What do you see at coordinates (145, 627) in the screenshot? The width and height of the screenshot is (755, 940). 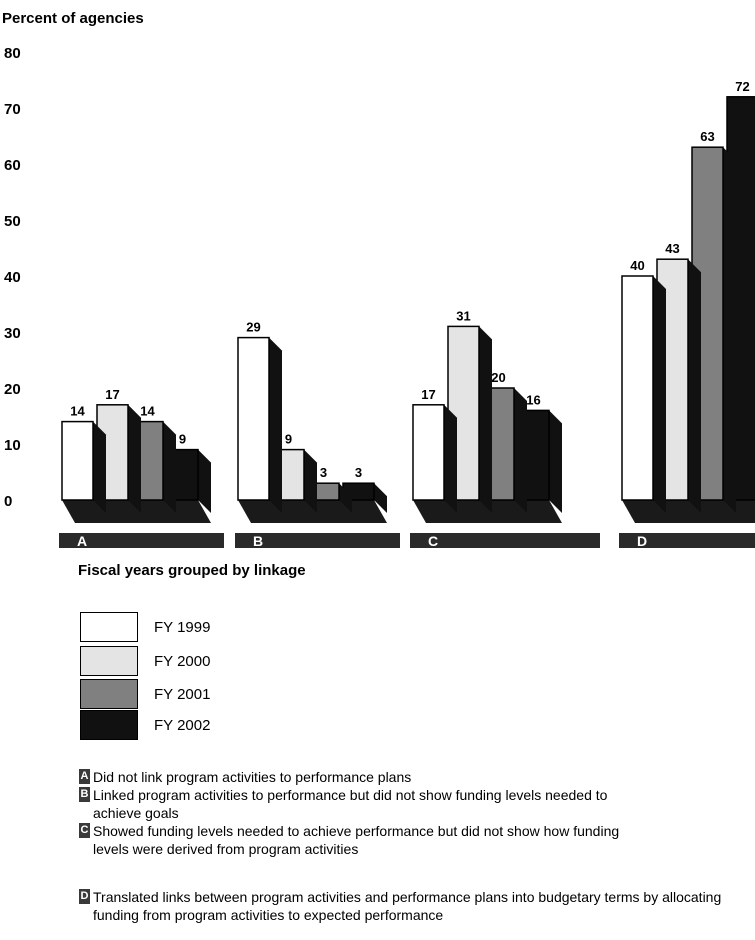 I see `legend-item-fy1999: FY 1999` at bounding box center [145, 627].